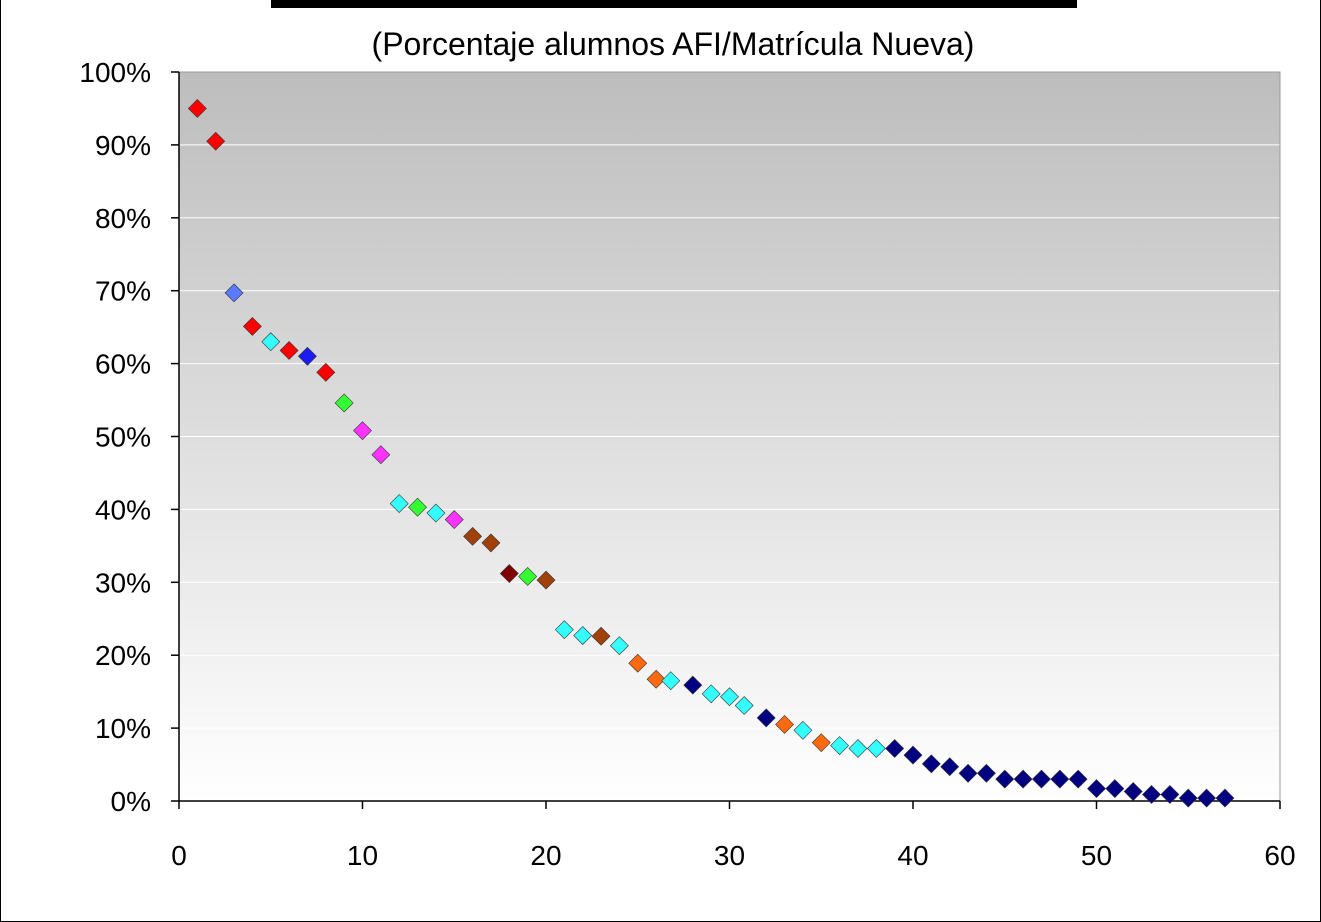 The image size is (1321, 922). What do you see at coordinates (1279, 855) in the screenshot?
I see `x-tick-label: 60` at bounding box center [1279, 855].